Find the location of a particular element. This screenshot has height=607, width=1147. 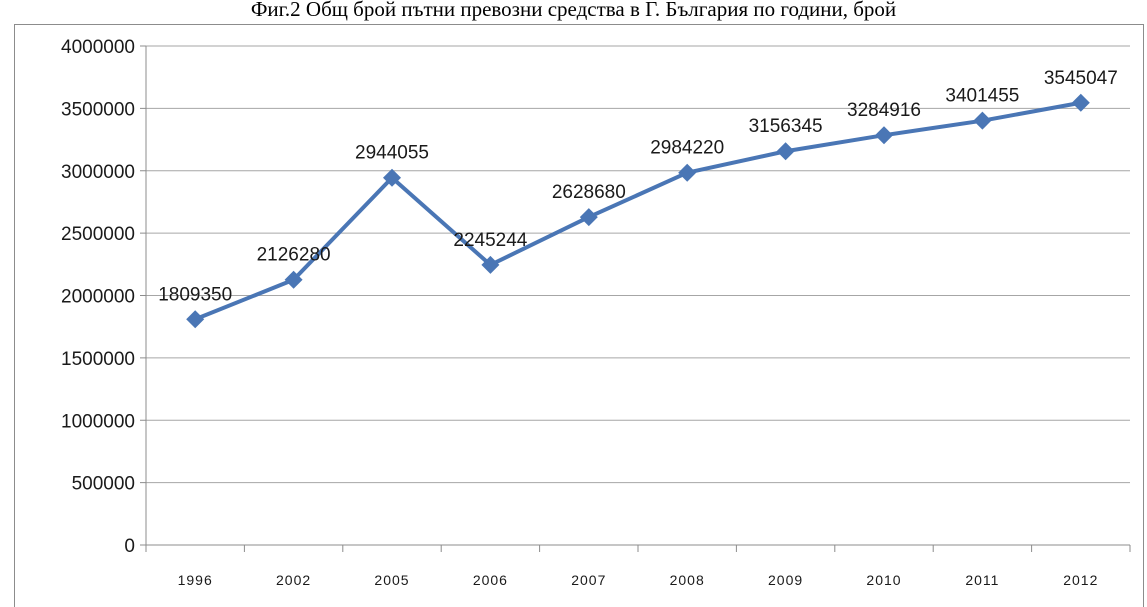

data-label: 2984220 is located at coordinates (687, 148).